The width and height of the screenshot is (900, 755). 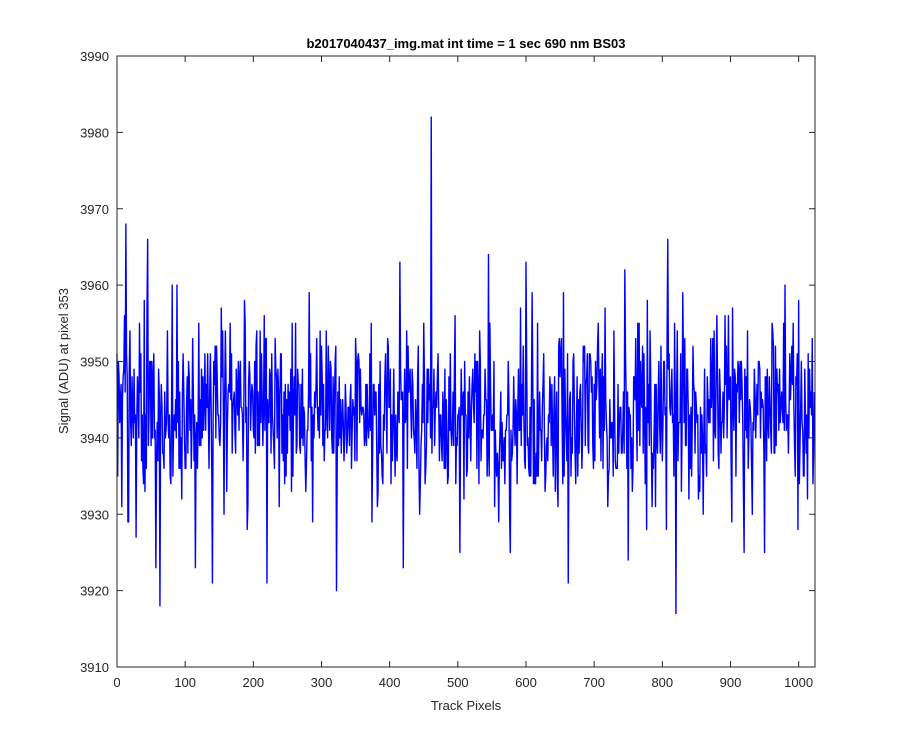 What do you see at coordinates (94, 285) in the screenshot?
I see `y-tick-label: 3960` at bounding box center [94, 285].